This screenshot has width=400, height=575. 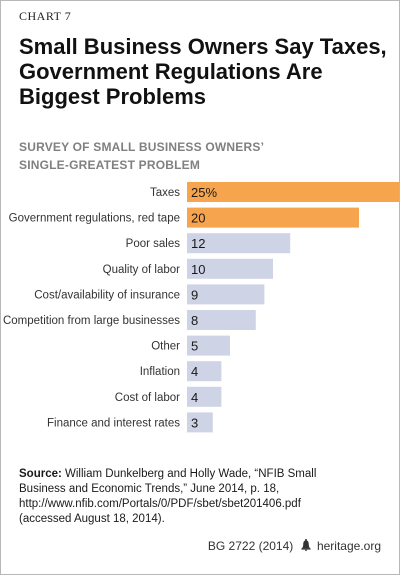 I want to click on value-label-2: 20, so click(x=198, y=218).